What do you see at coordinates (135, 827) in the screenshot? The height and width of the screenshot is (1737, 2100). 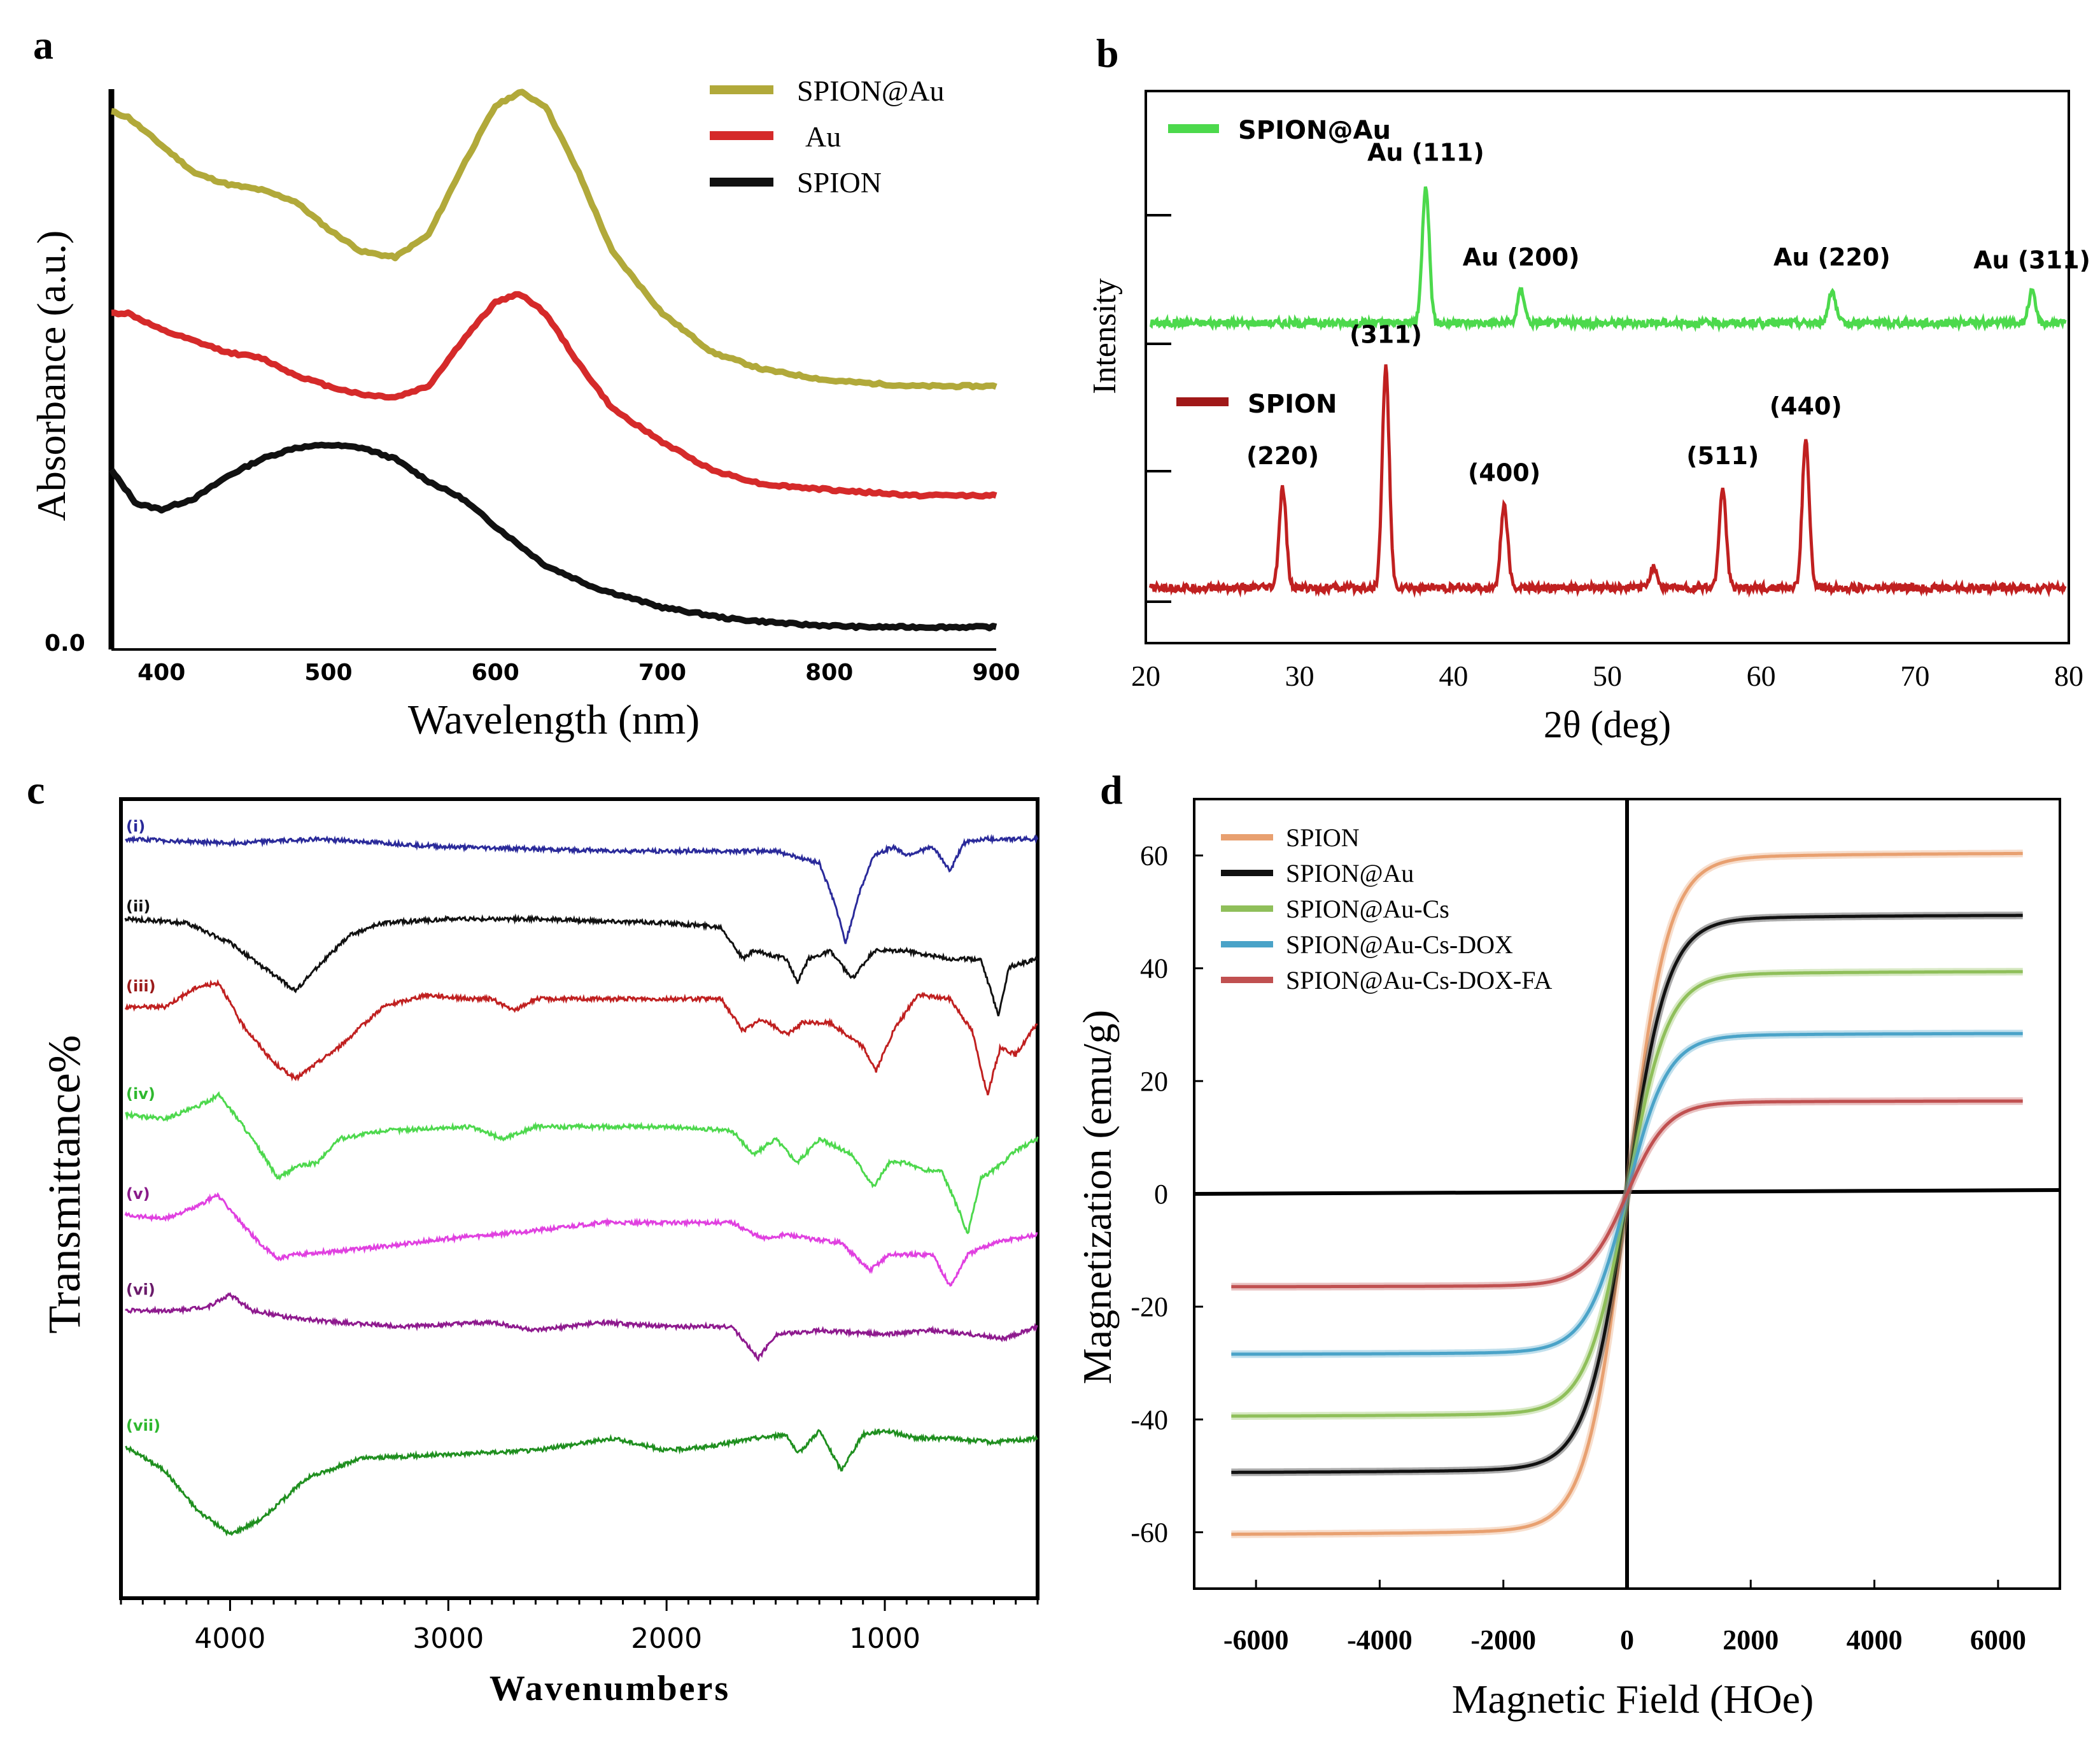 I see `series-label-c-i: (i)` at bounding box center [135, 827].